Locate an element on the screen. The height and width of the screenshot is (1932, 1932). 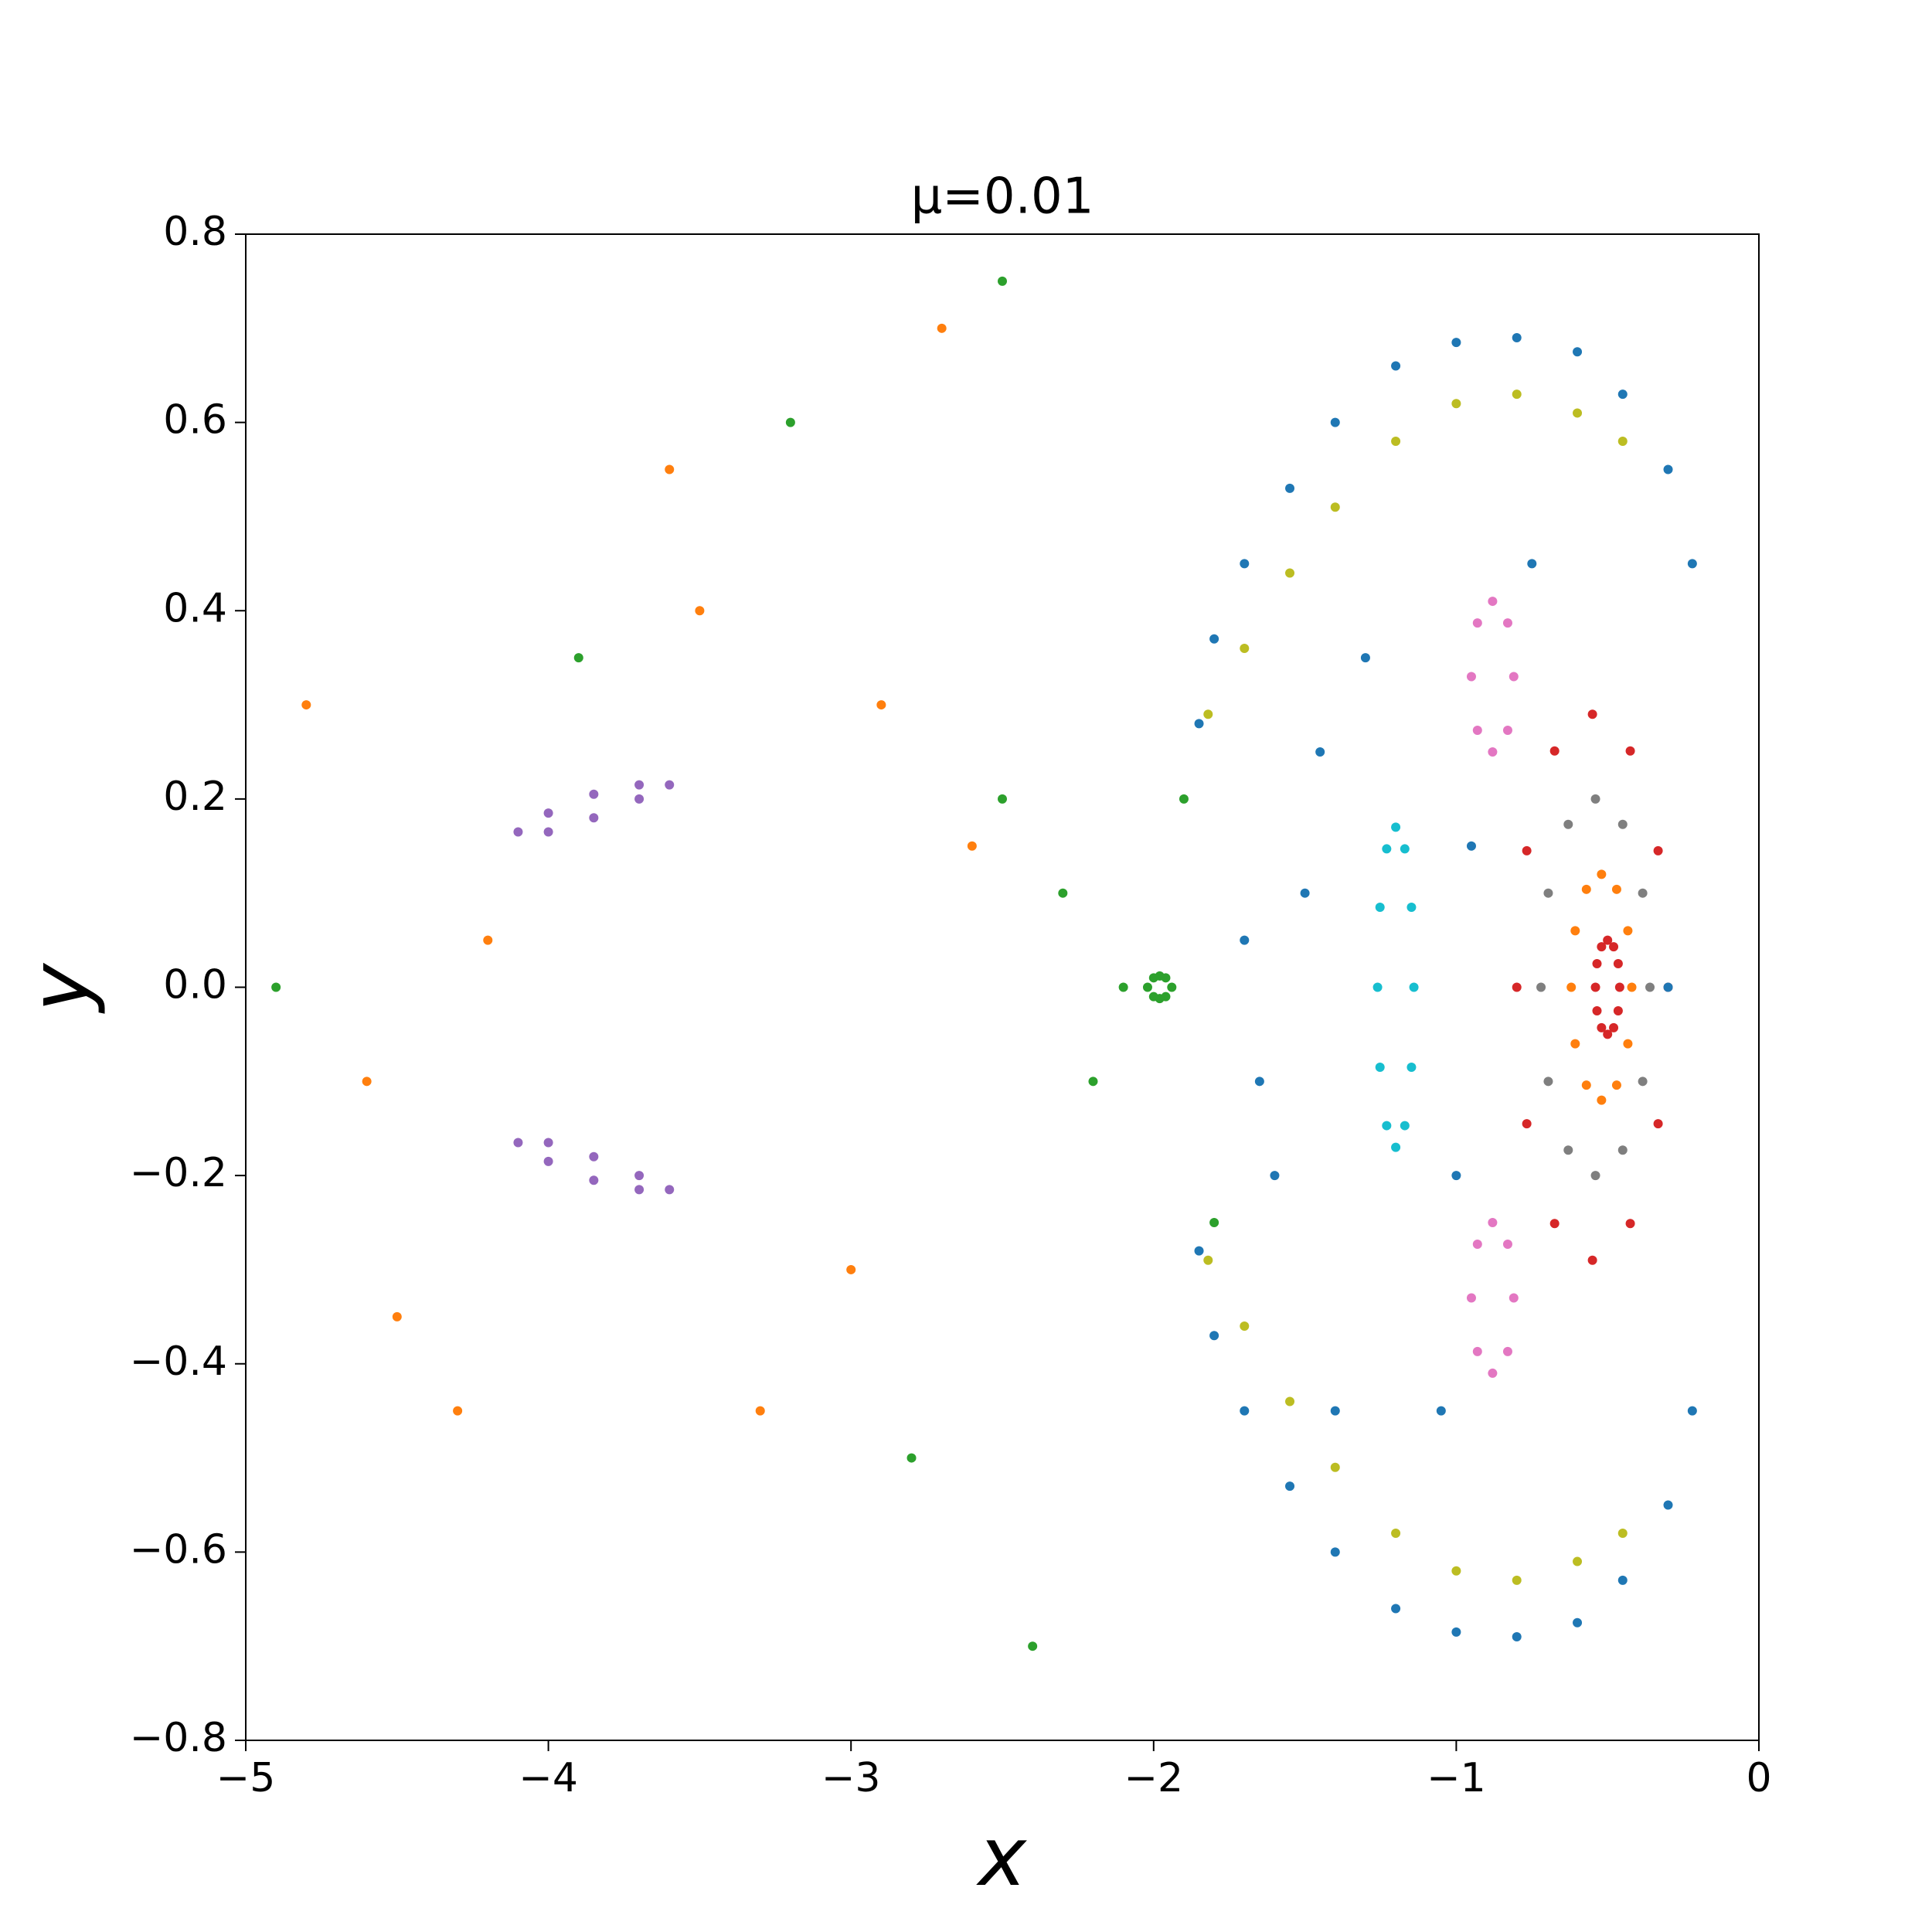
y-tick-label: 0.6 is located at coordinates (195, 421).